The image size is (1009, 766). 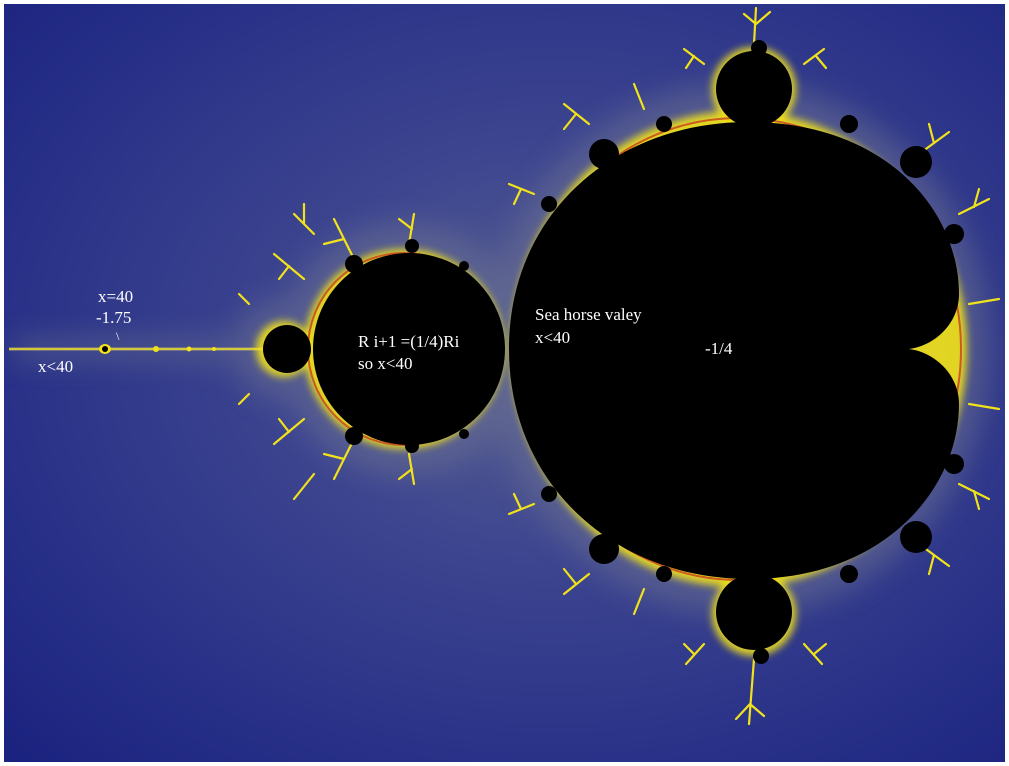 I want to click on needle-filament, so click(x=136, y=349).